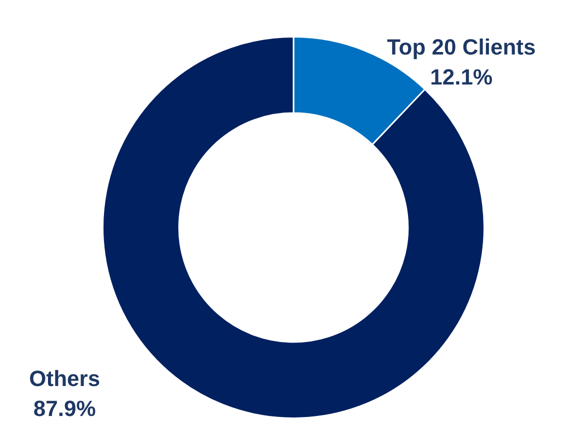  Describe the element at coordinates (461, 47) in the screenshot. I see `slice-label: Top 20 Clients` at that location.